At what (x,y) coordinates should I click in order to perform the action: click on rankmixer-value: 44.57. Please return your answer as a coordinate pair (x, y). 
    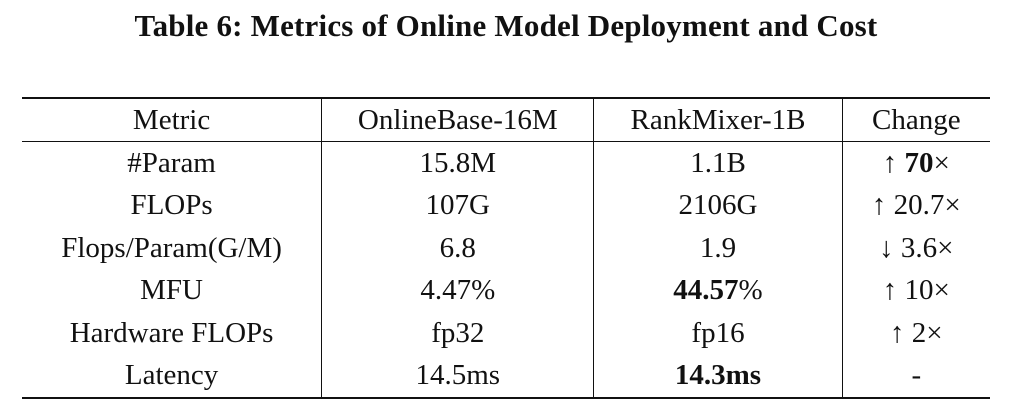
    Looking at the image, I should click on (706, 290).